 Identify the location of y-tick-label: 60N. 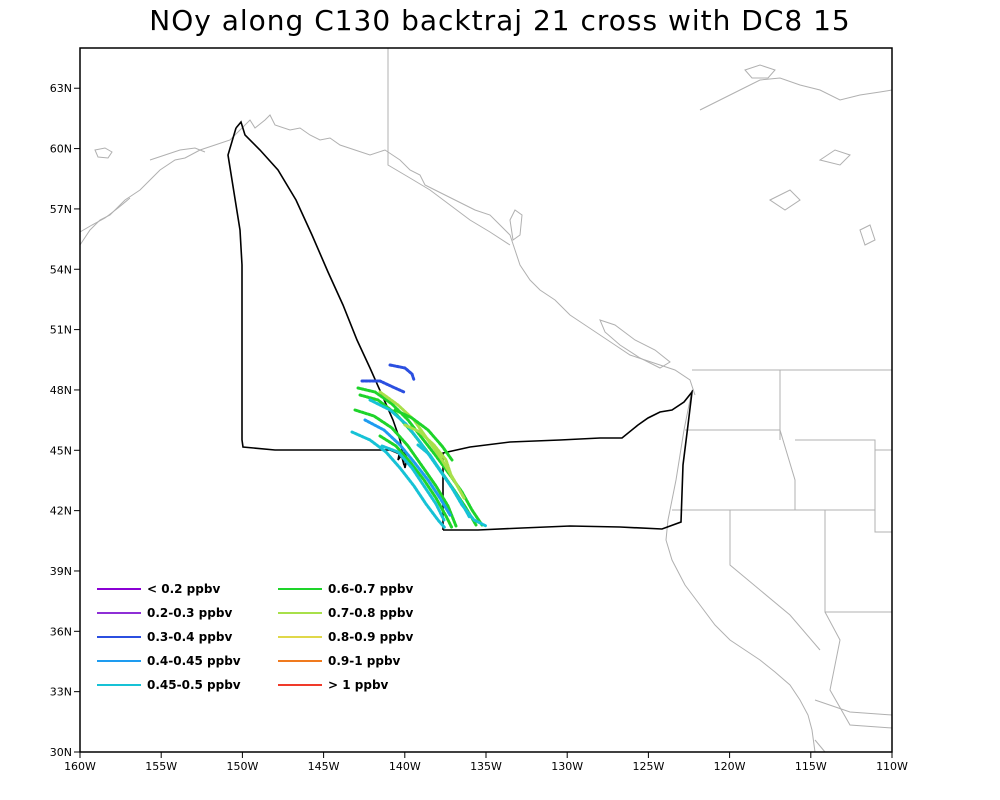
(61, 149).